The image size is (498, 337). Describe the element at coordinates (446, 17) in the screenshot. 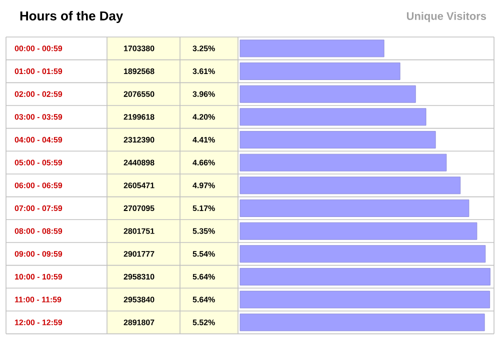

I see `x-axis-title: Unique Visitors` at that location.